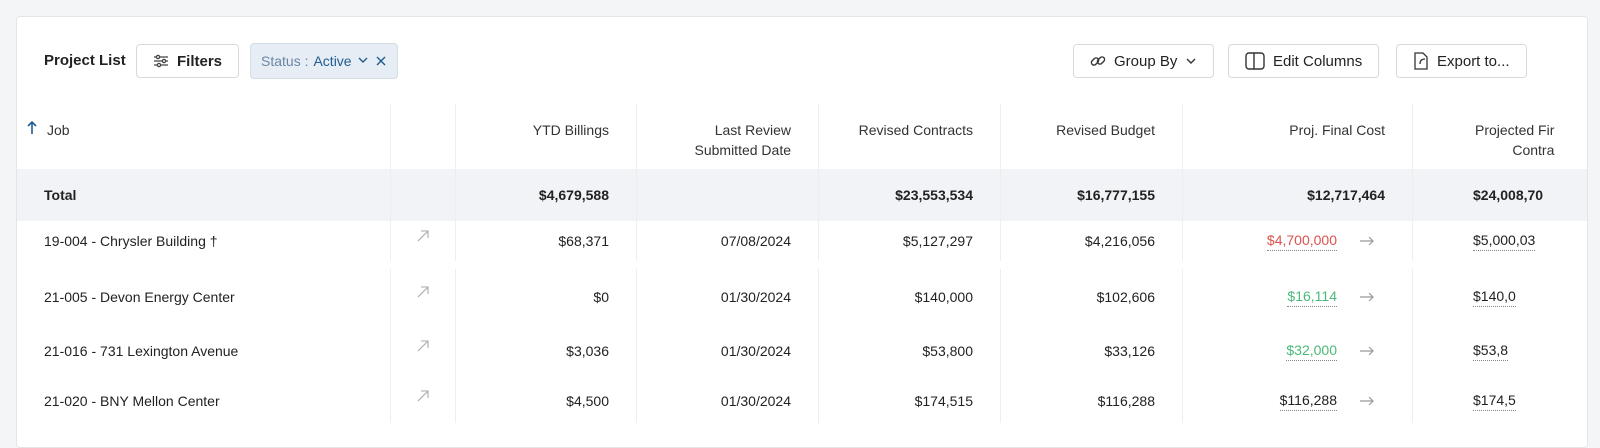 Image resolution: width=1600 pixels, height=448 pixels. Describe the element at coordinates (583, 241) in the screenshot. I see `cell-text: $68,371` at that location.